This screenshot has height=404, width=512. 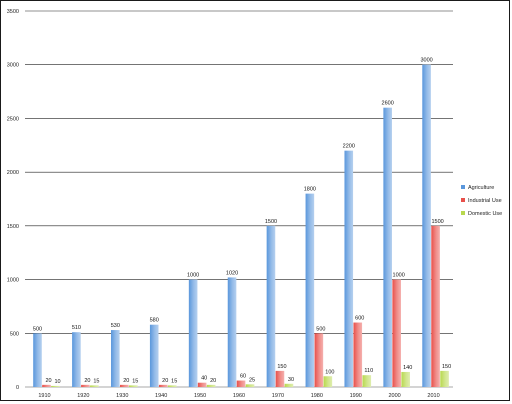 I want to click on data-label: 600, so click(x=359, y=319).